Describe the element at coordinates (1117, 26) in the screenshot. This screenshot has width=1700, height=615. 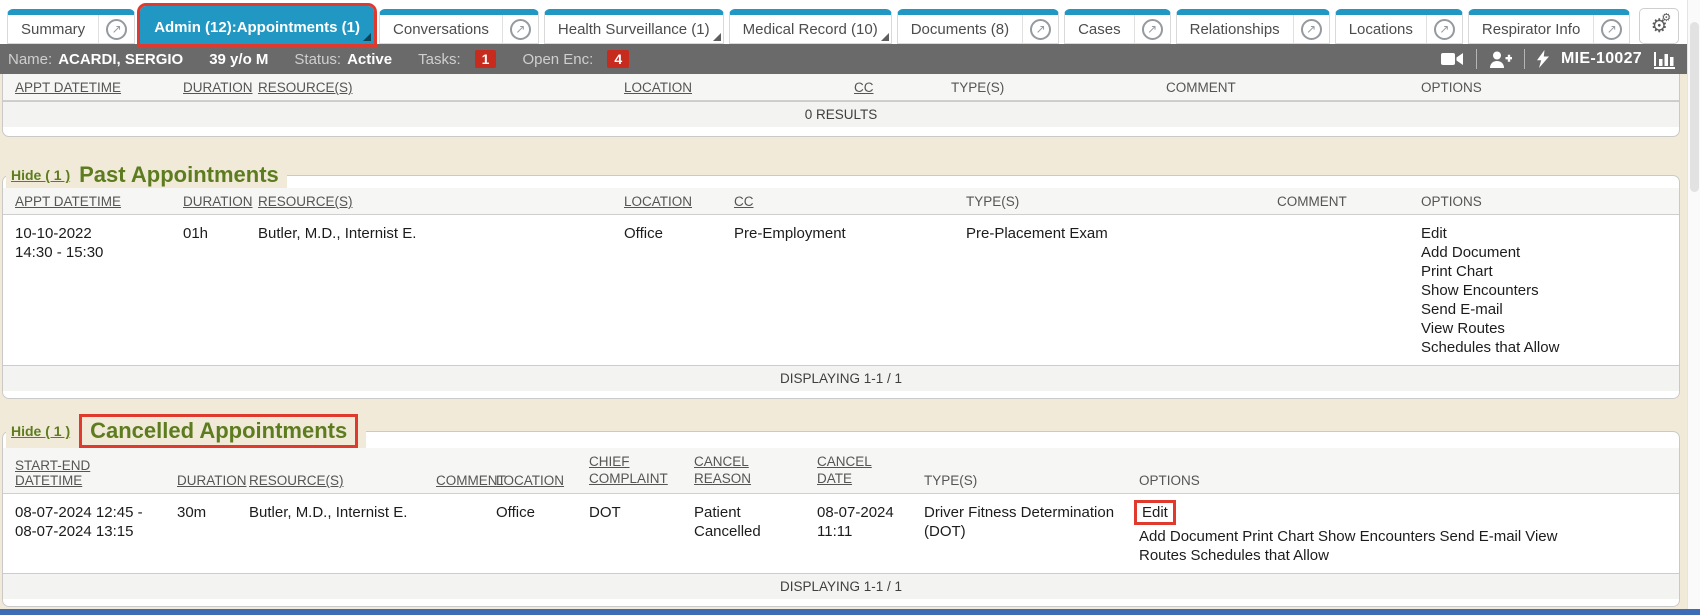
I see `tab-cases: Cases ↗` at that location.